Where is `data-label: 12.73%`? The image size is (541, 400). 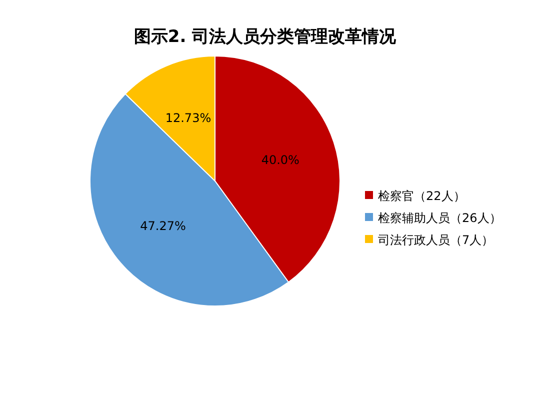 data-label: 12.73% is located at coordinates (188, 117).